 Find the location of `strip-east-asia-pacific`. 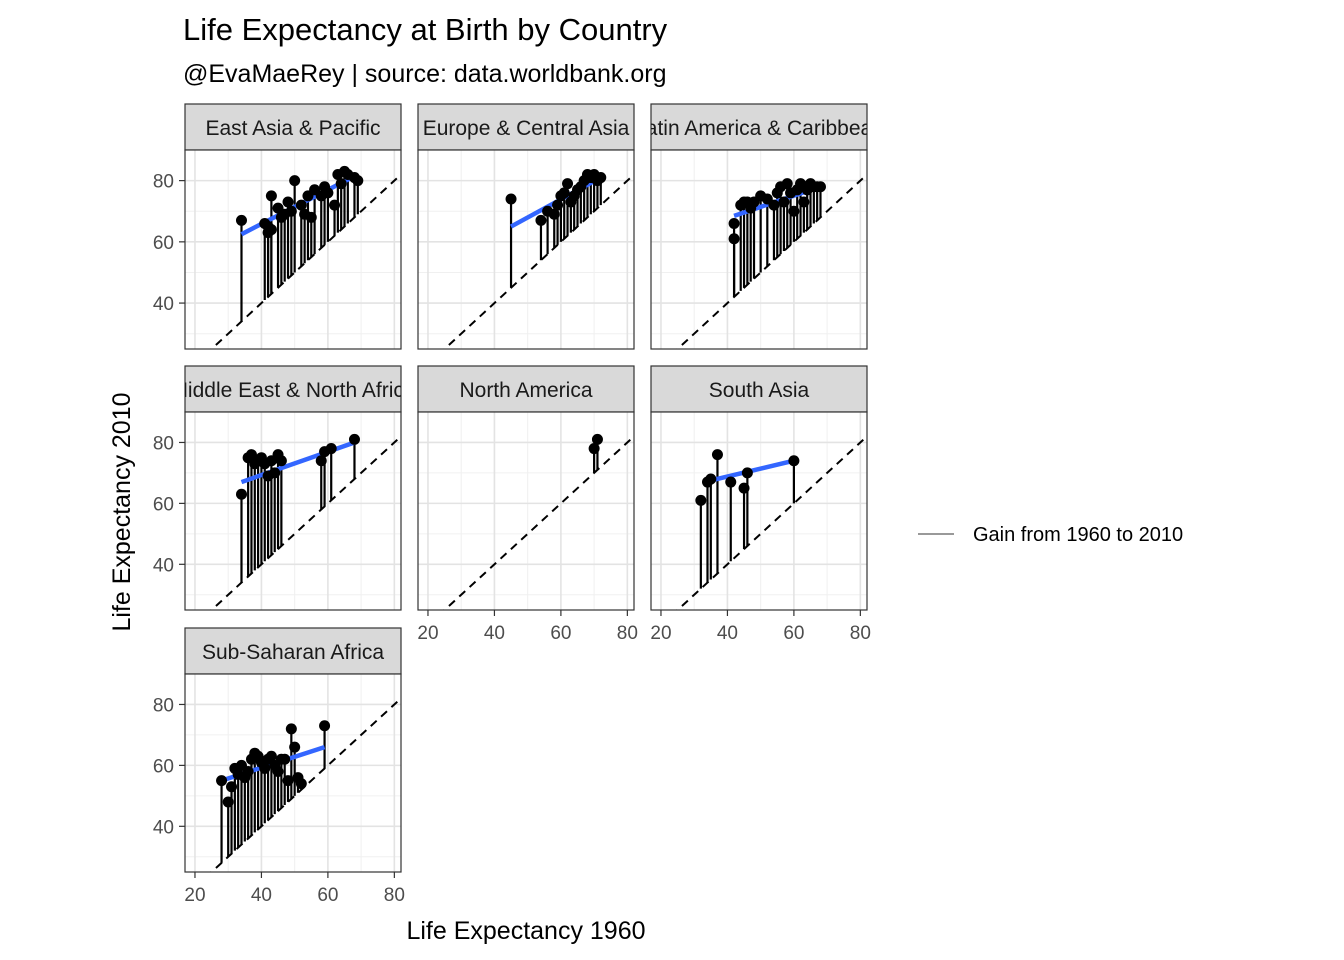

strip-east-asia-pacific is located at coordinates (293, 127).